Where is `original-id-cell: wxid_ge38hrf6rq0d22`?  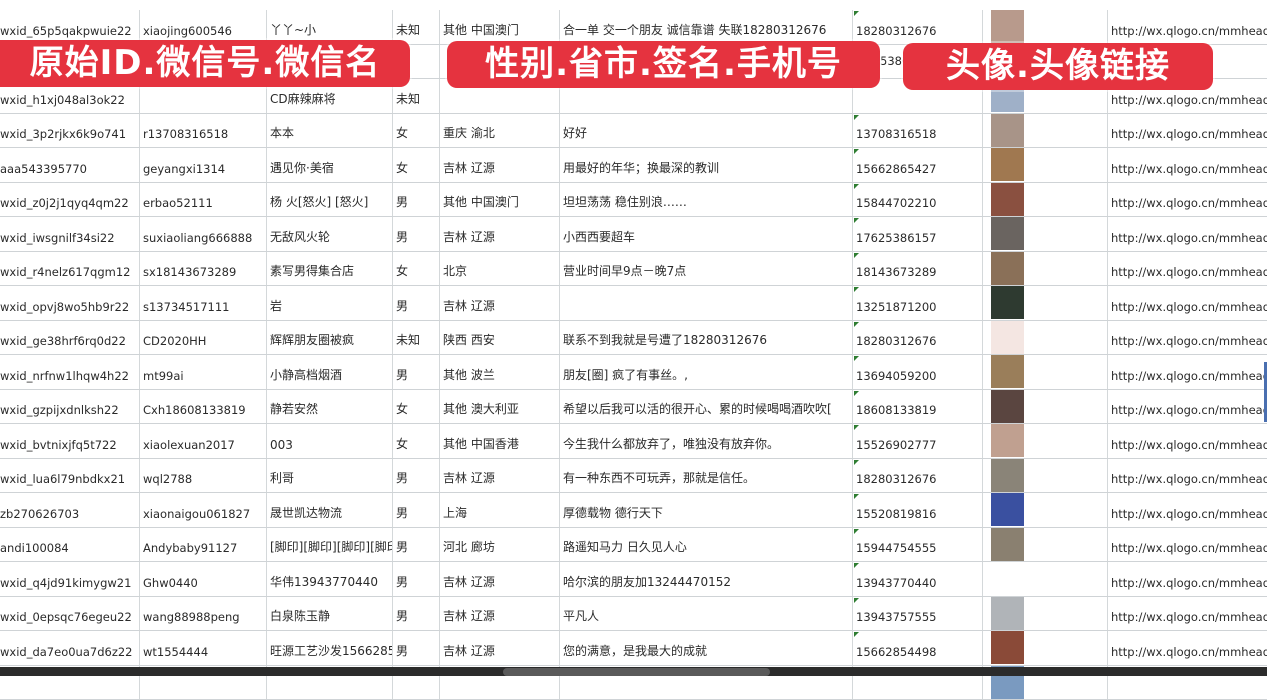
original-id-cell: wxid_ge38hrf6rq0d22 is located at coordinates (70, 338).